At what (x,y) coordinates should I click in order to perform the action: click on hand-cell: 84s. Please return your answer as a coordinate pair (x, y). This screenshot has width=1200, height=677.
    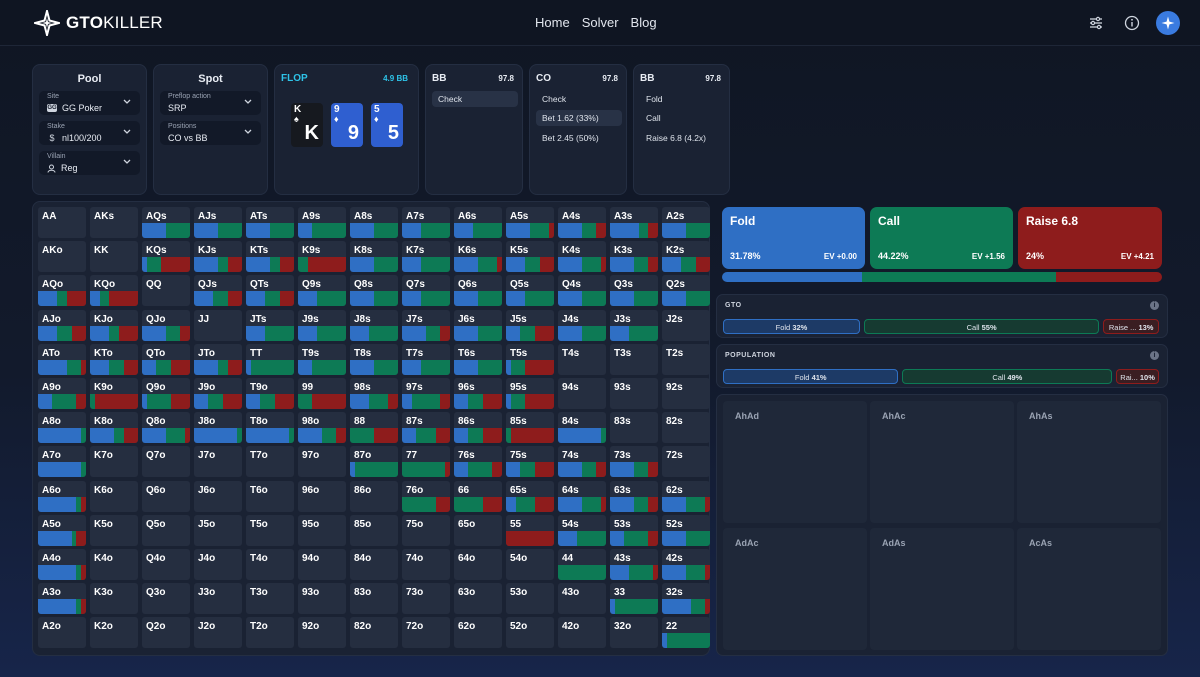
    Looking at the image, I should click on (582, 428).